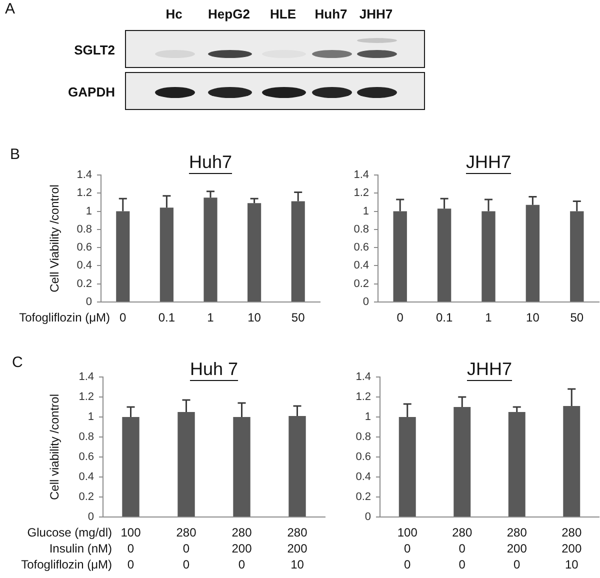 Image resolution: width=600 pixels, height=578 pixels. Describe the element at coordinates (174, 14) in the screenshot. I see `category-label: Hc` at that location.